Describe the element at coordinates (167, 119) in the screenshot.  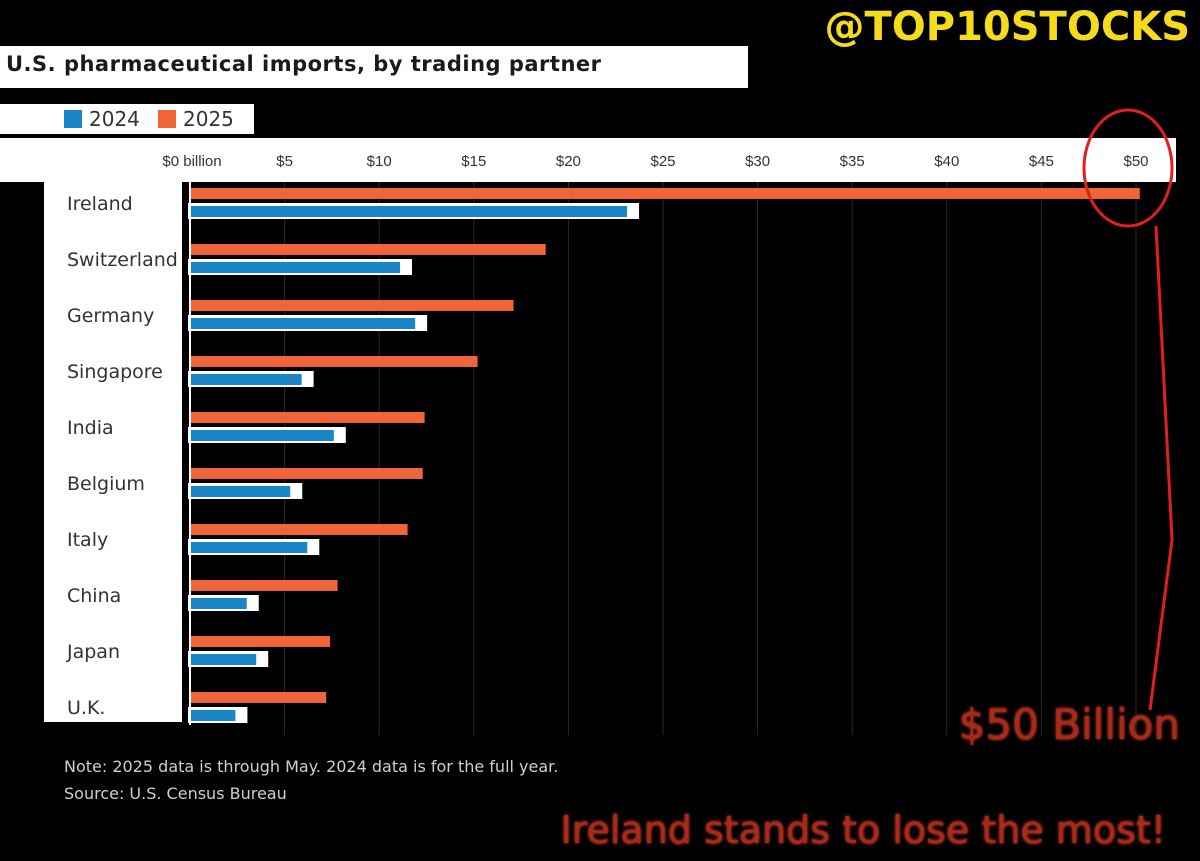
I see `legend-swatch-2025` at that location.